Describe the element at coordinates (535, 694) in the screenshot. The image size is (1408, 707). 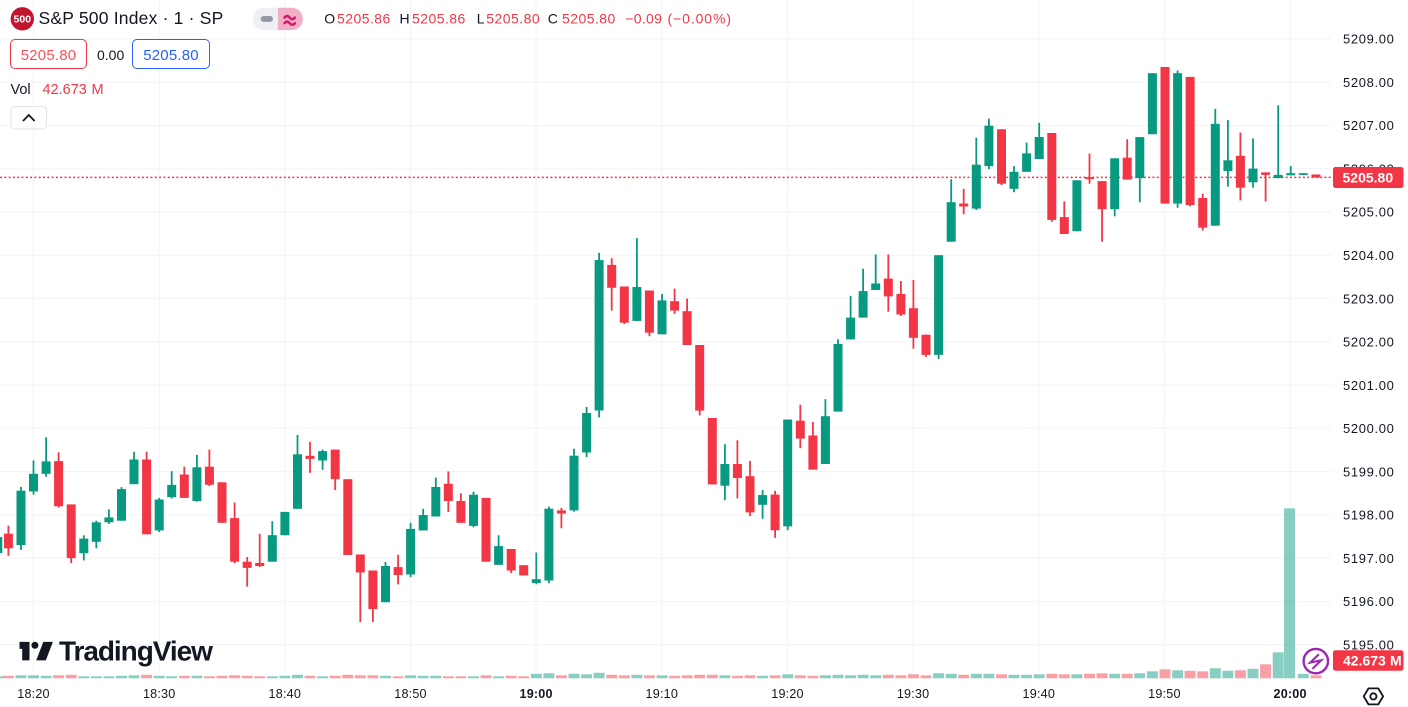
I see `svg-text: 19:00` at that location.